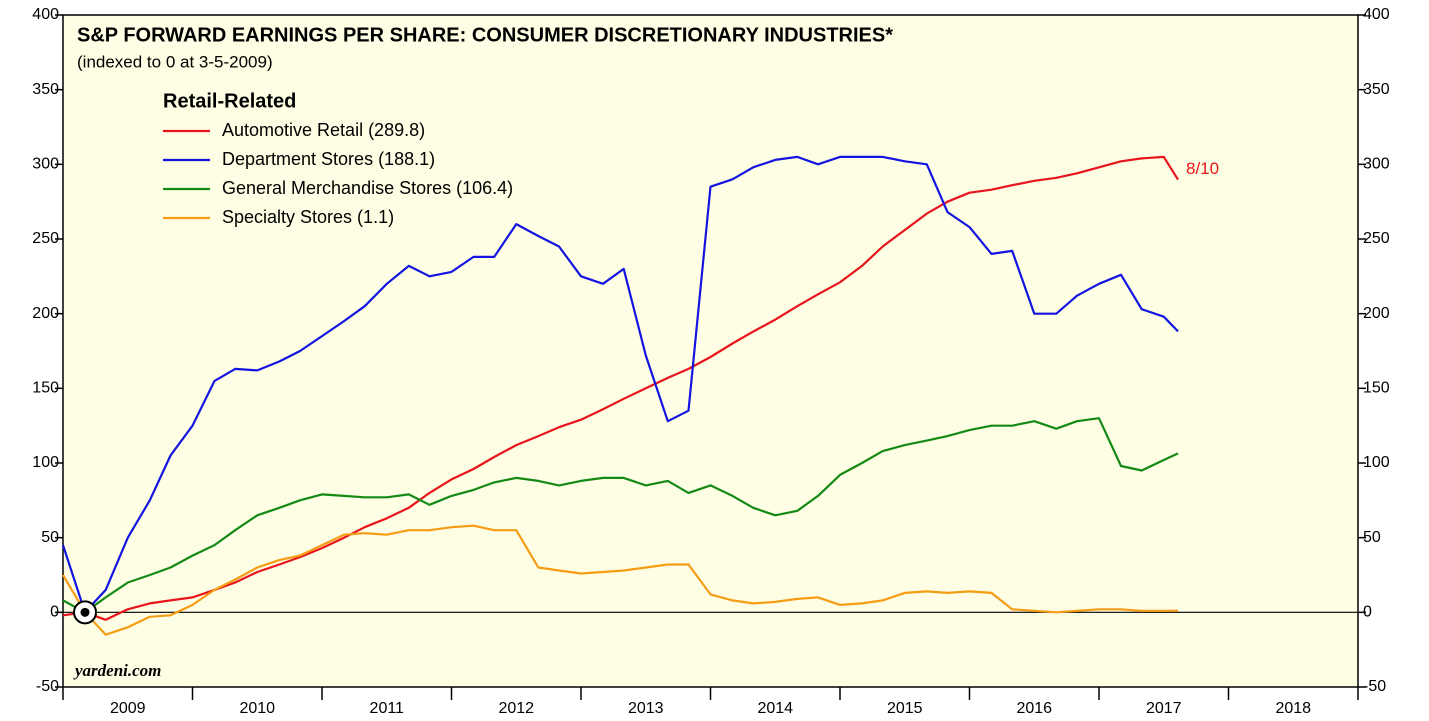 This screenshot has height=721, width=1429. Describe the element at coordinates (1034, 708) in the screenshot. I see `x-tick-label: 2016` at that location.